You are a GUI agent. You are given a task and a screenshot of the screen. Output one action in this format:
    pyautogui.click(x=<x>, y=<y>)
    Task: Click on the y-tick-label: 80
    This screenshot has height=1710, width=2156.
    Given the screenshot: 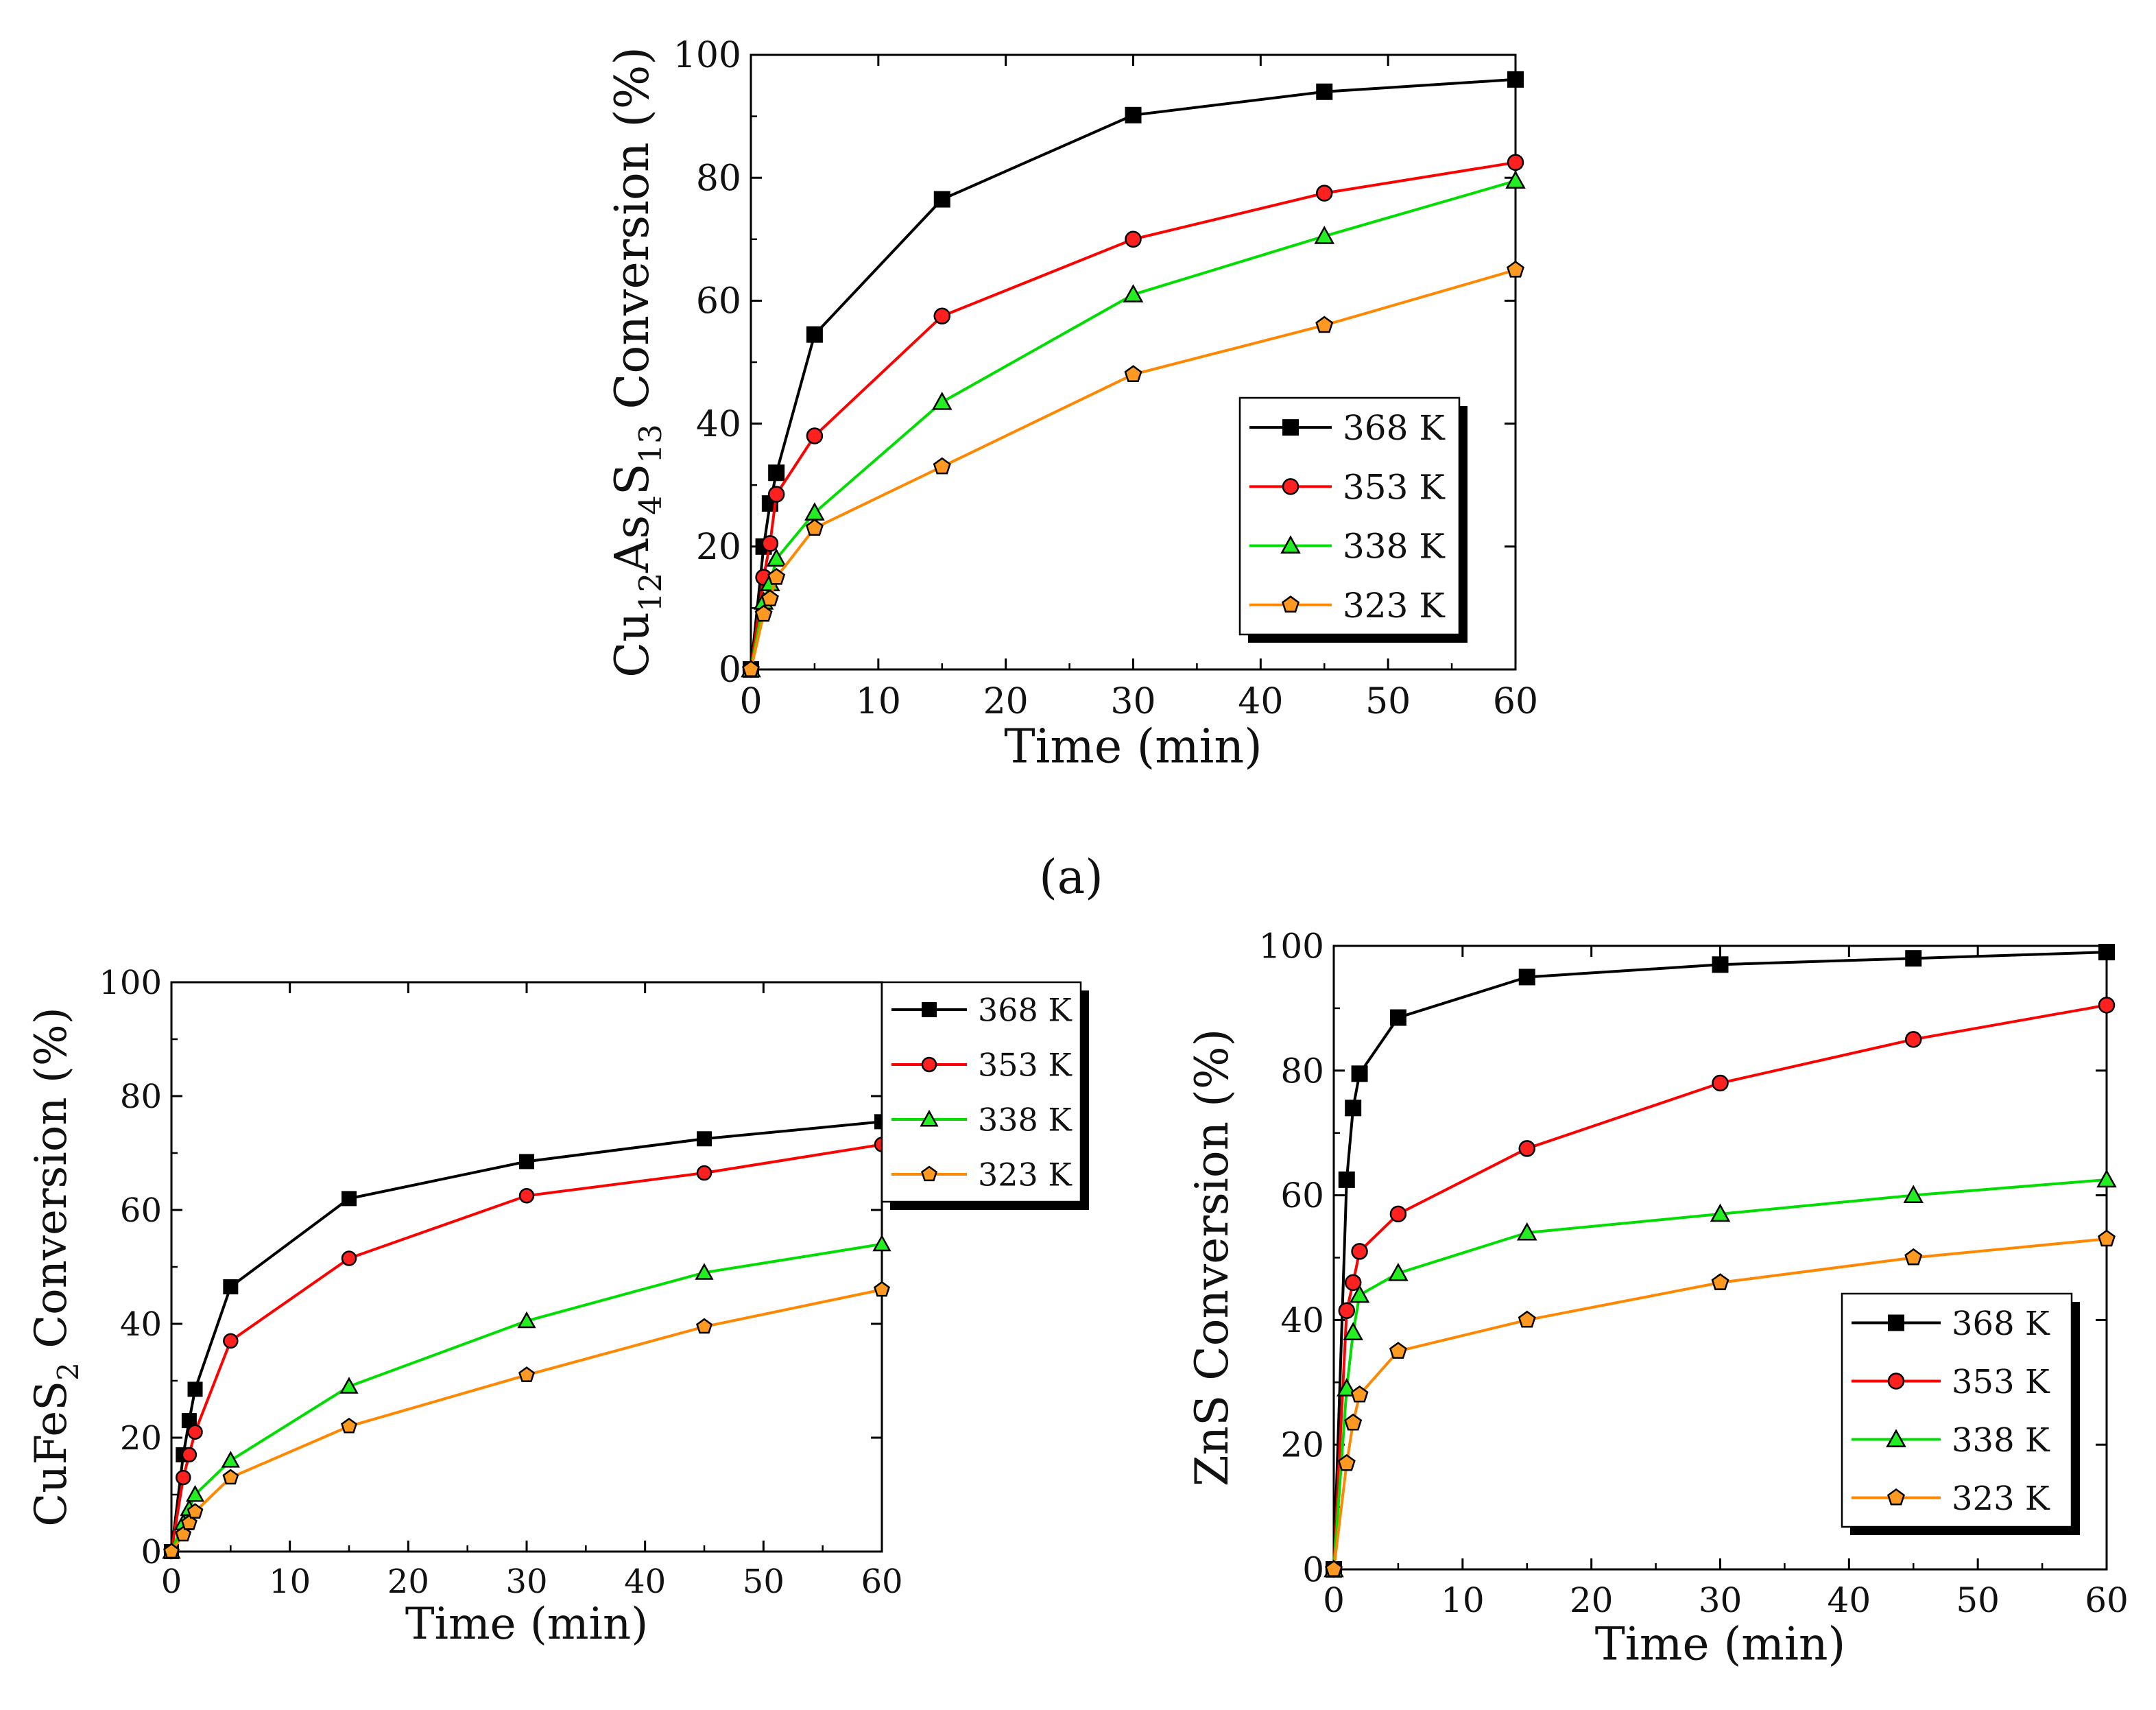 What is the action you would take?
    pyautogui.click(x=1302, y=1071)
    